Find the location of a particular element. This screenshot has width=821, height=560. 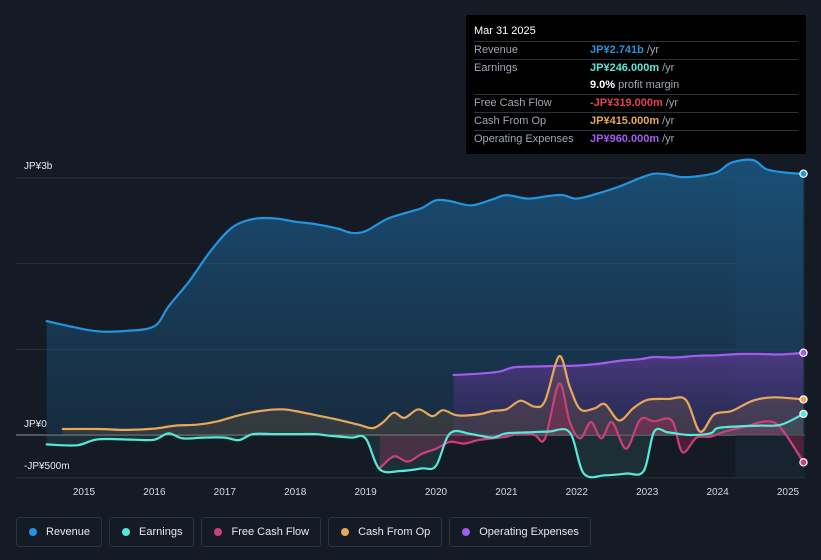

legend-label: Earnings is located at coordinates (161, 532).